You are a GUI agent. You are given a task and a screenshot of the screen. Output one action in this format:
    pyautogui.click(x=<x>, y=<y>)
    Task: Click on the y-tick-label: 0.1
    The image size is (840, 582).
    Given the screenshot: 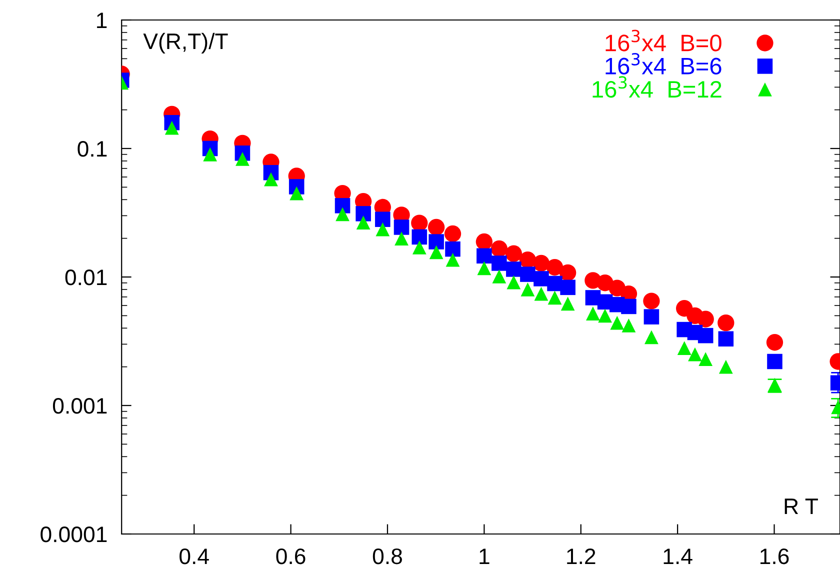 What is the action you would take?
    pyautogui.click(x=92, y=149)
    